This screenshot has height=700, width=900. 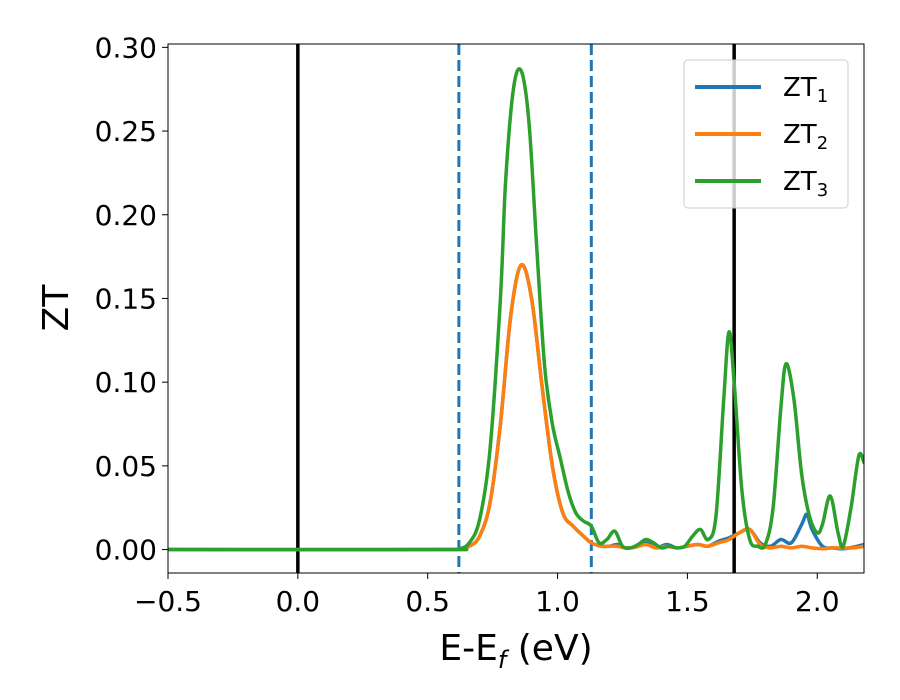 I want to click on x-tick-label: 1.5, so click(x=687, y=601).